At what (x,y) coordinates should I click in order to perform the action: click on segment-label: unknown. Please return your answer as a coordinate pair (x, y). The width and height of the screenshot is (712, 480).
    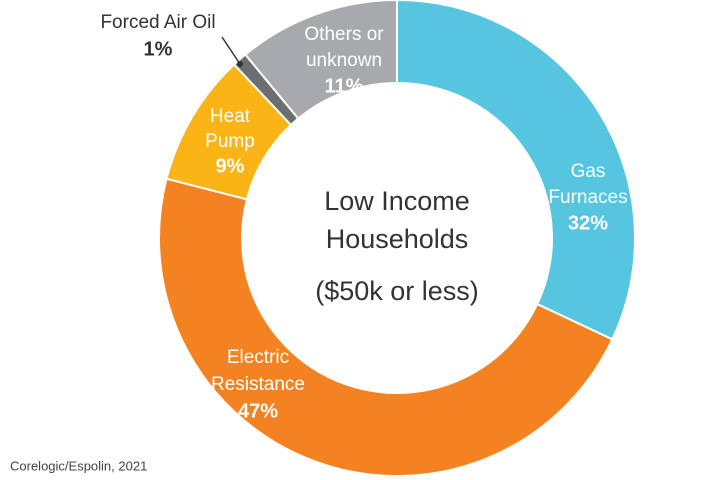
    Looking at the image, I should click on (344, 60).